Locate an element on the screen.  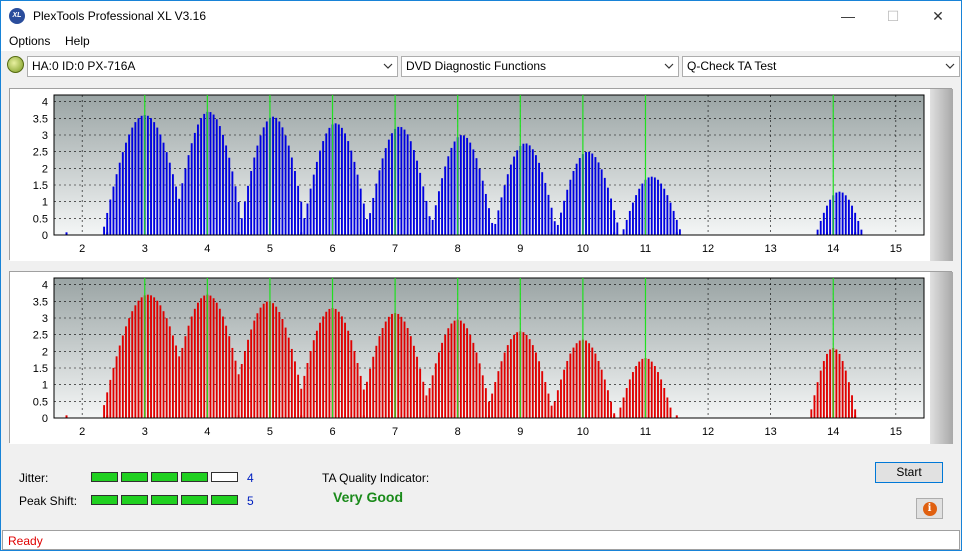
test-select-value: Q-Check TA Test is located at coordinates (732, 66).